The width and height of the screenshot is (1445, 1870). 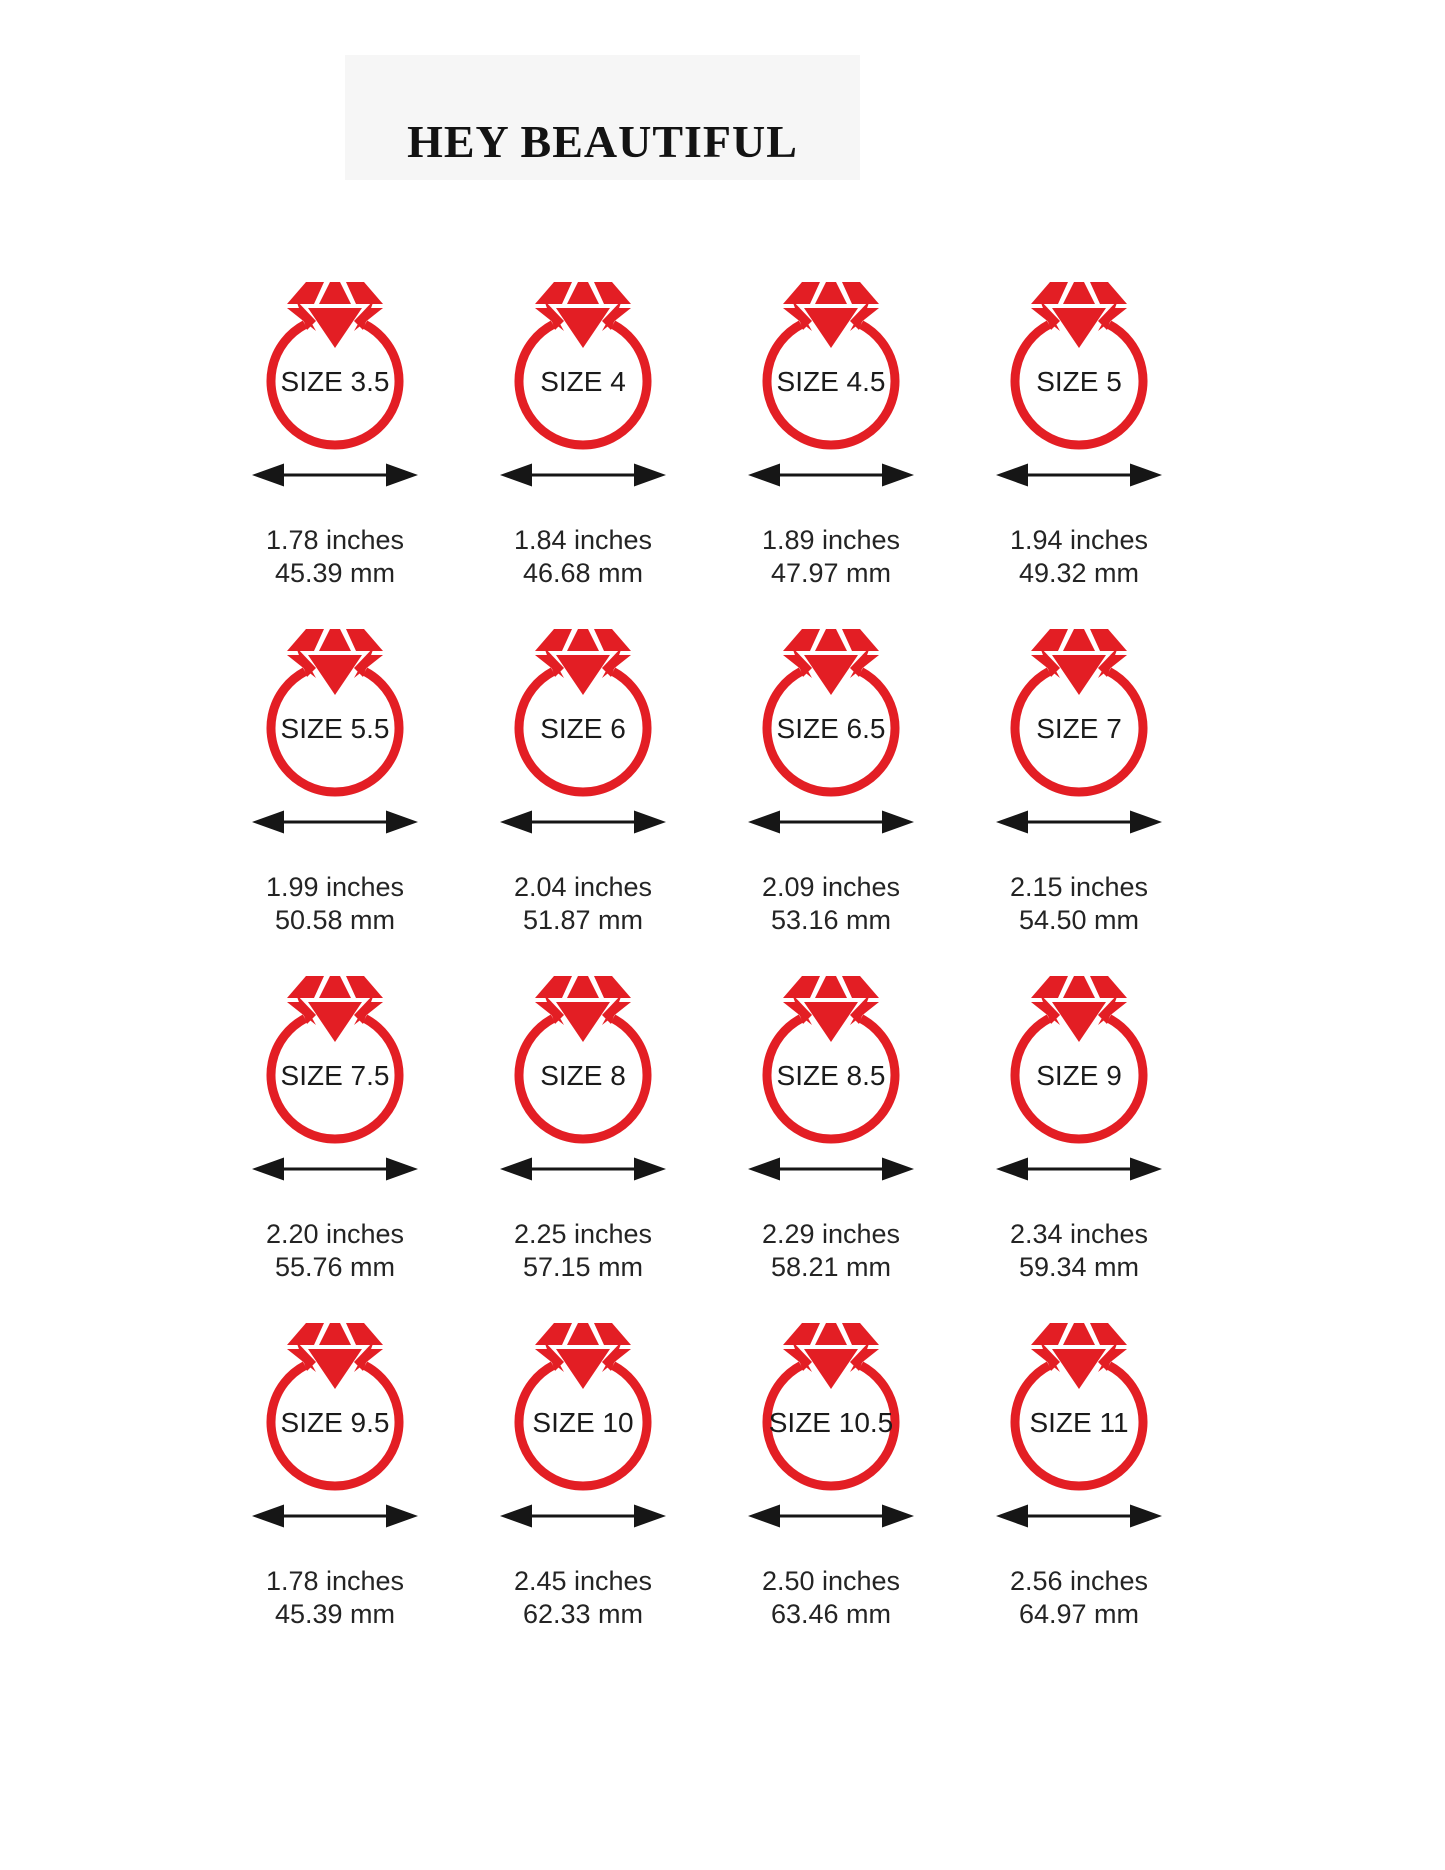 What do you see at coordinates (583, 887) in the screenshot?
I see `diameter-inches: 2.04 inches` at bounding box center [583, 887].